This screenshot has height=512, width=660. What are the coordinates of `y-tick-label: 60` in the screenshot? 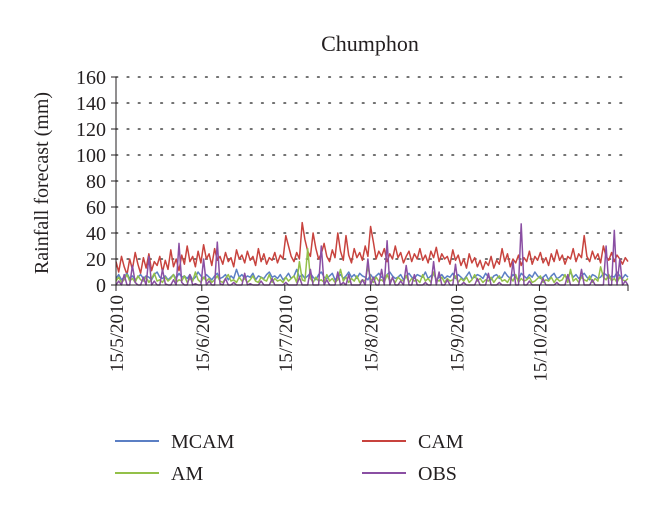 It's located at (96, 208).